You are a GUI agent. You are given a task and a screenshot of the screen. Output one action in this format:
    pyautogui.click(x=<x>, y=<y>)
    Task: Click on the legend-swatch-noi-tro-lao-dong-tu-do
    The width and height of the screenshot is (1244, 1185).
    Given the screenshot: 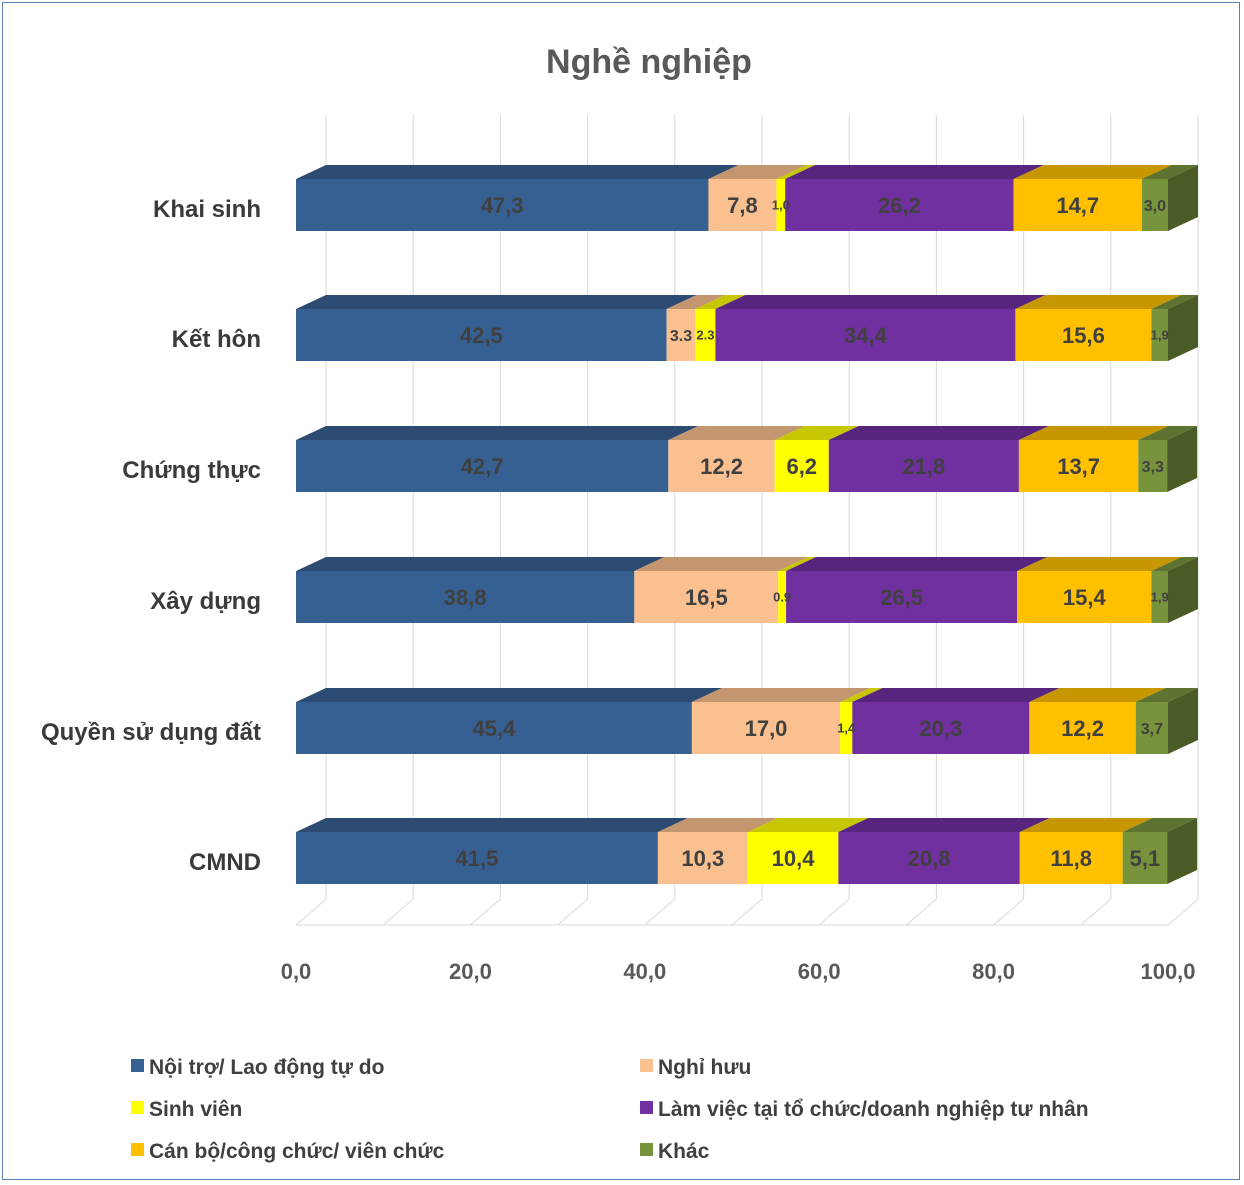 What is the action you would take?
    pyautogui.click(x=137, y=1065)
    